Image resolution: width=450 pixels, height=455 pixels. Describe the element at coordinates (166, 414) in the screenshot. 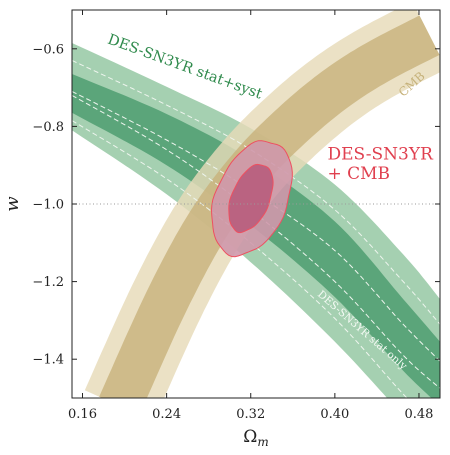

I see `x-tick-label: 0.24` at that location.